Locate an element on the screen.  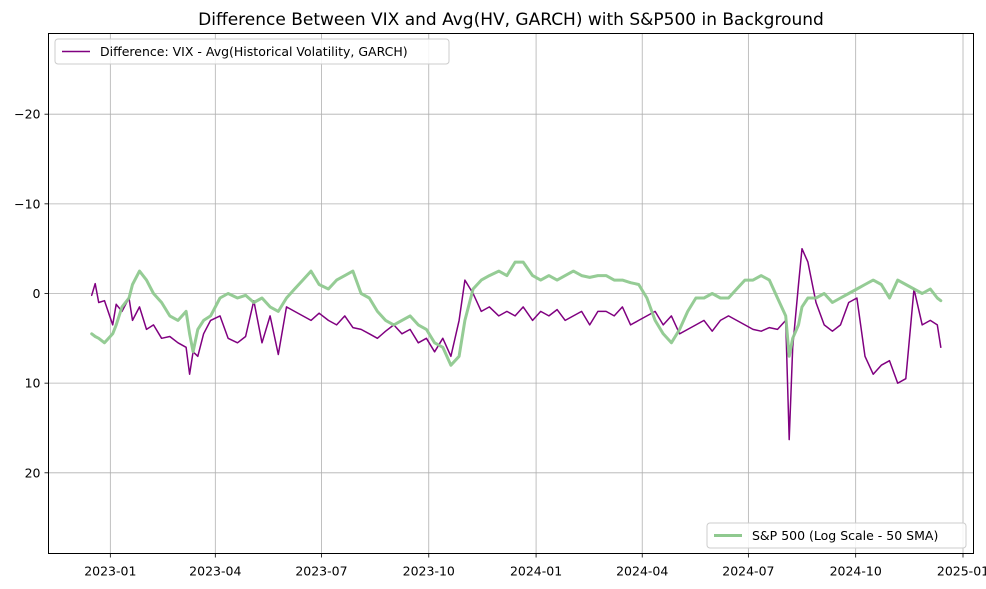
x-tick-label: 2024-10 is located at coordinates (856, 571).